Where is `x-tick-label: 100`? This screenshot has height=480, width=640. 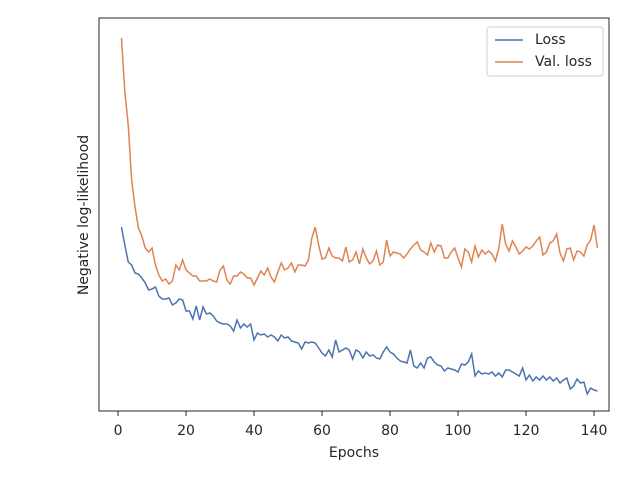 x-tick-label: 100 is located at coordinates (458, 431).